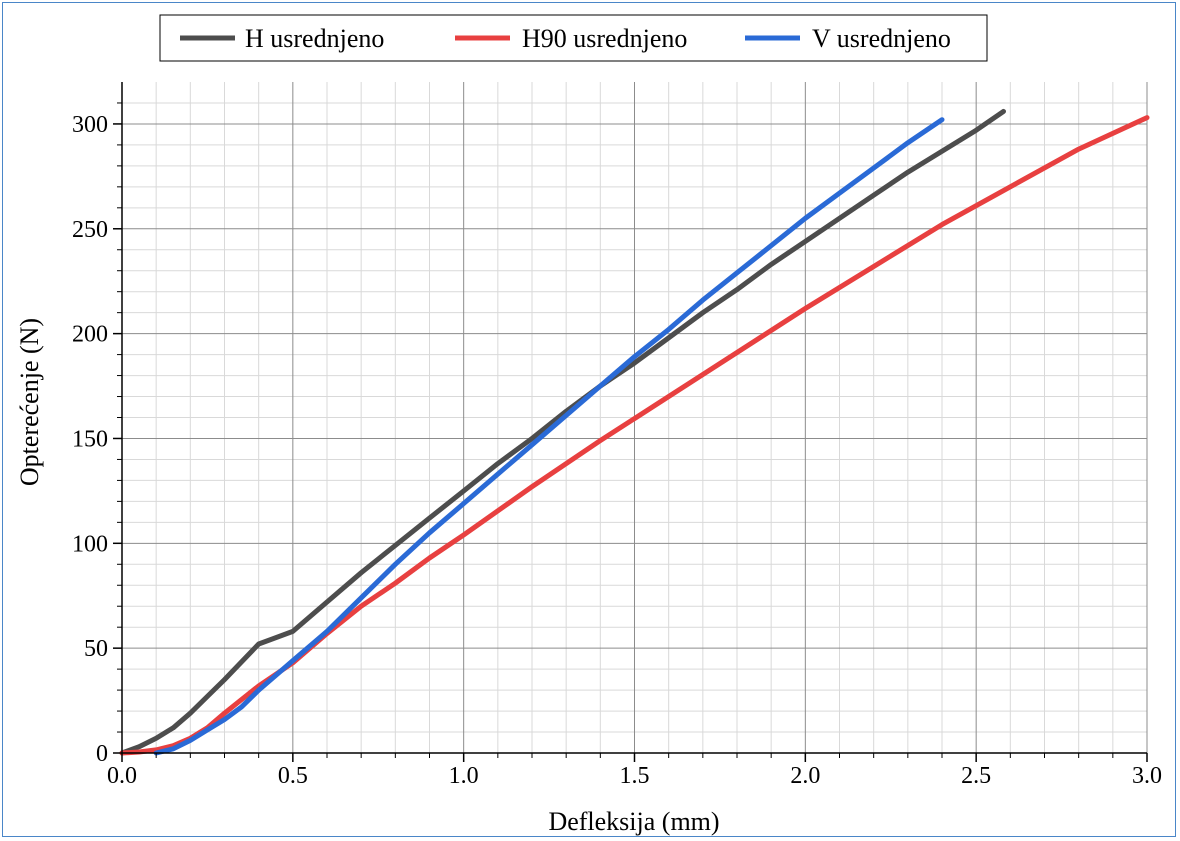 The height and width of the screenshot is (841, 1180). I want to click on x-tick-label: 3.0, so click(1147, 776).